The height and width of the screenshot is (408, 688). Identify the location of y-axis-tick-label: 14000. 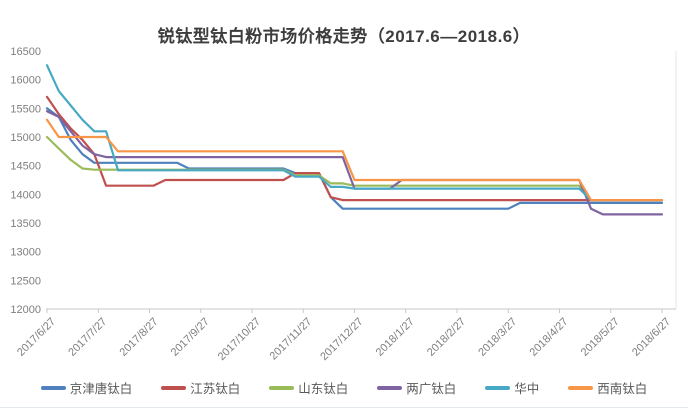
(25, 195).